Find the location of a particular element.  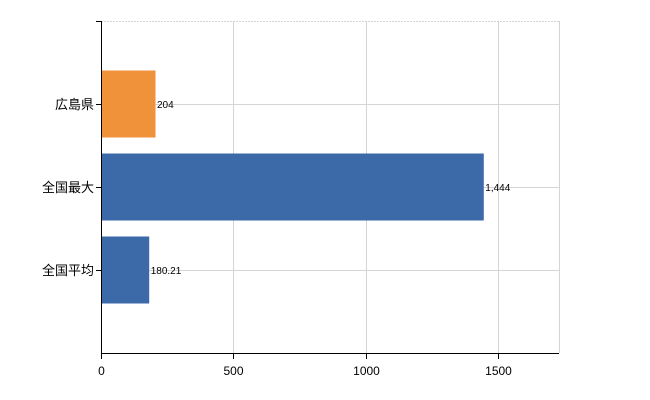

data-label-3: 180.21 is located at coordinates (166, 271).